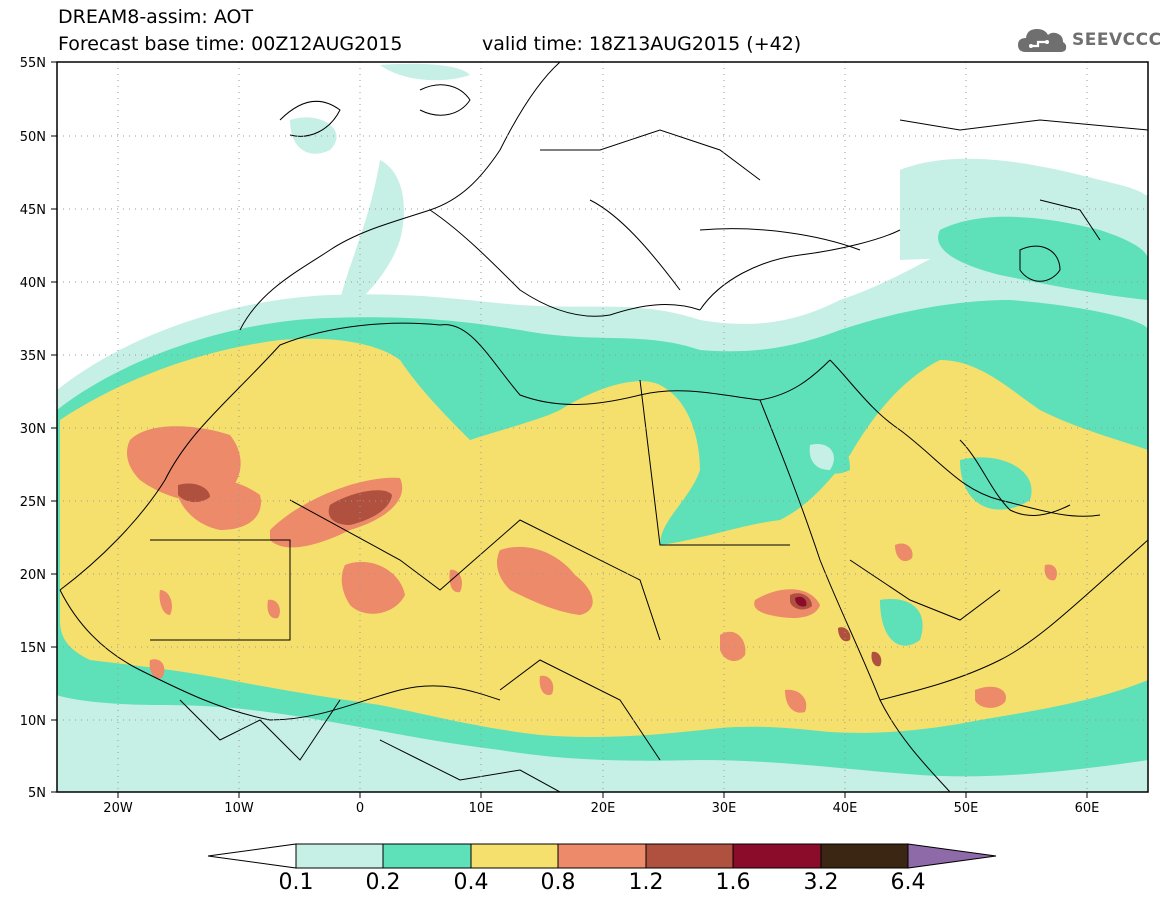 The height and width of the screenshot is (905, 1165). Describe the element at coordinates (33, 356) in the screenshot. I see `lat-label: 35N` at that location.